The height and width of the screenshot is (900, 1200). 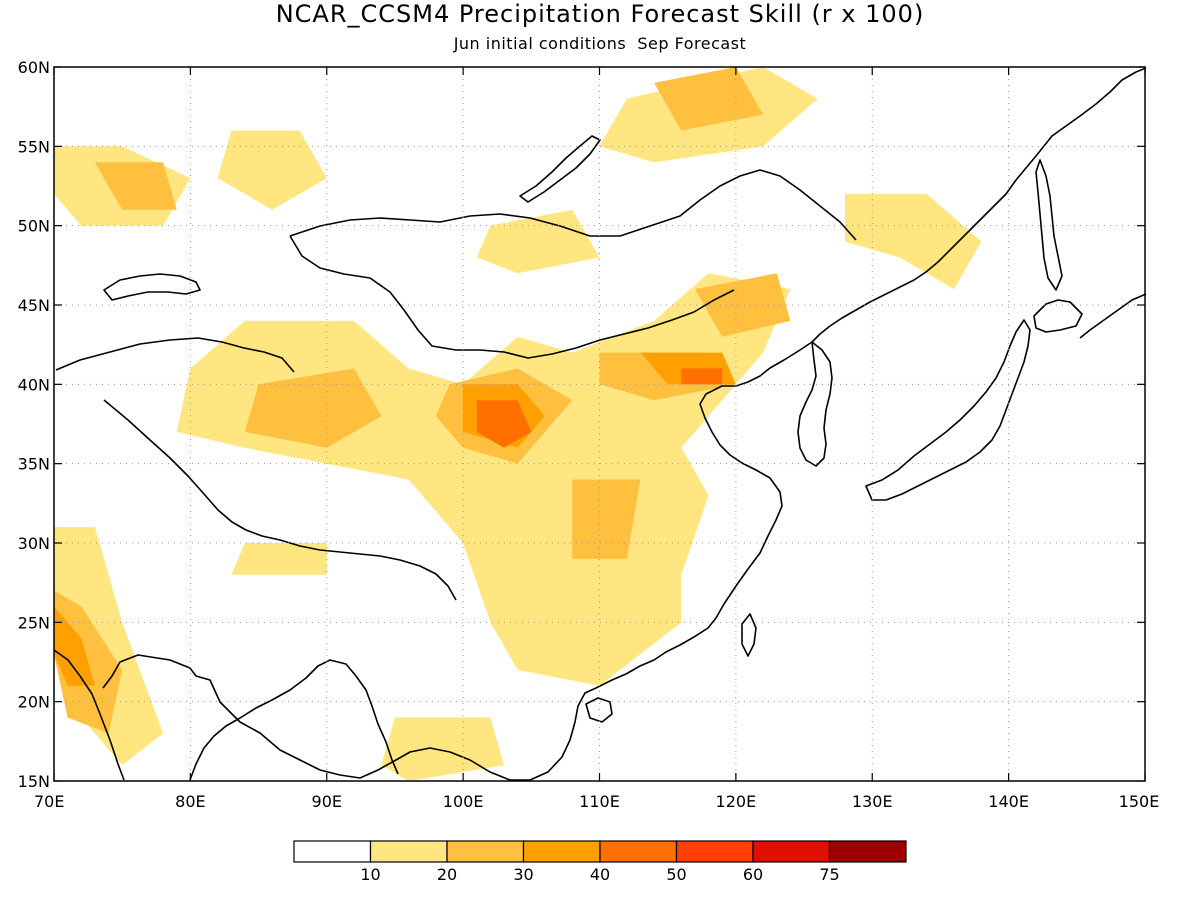 I want to click on x-tick-label: 140E, so click(x=1008, y=801).